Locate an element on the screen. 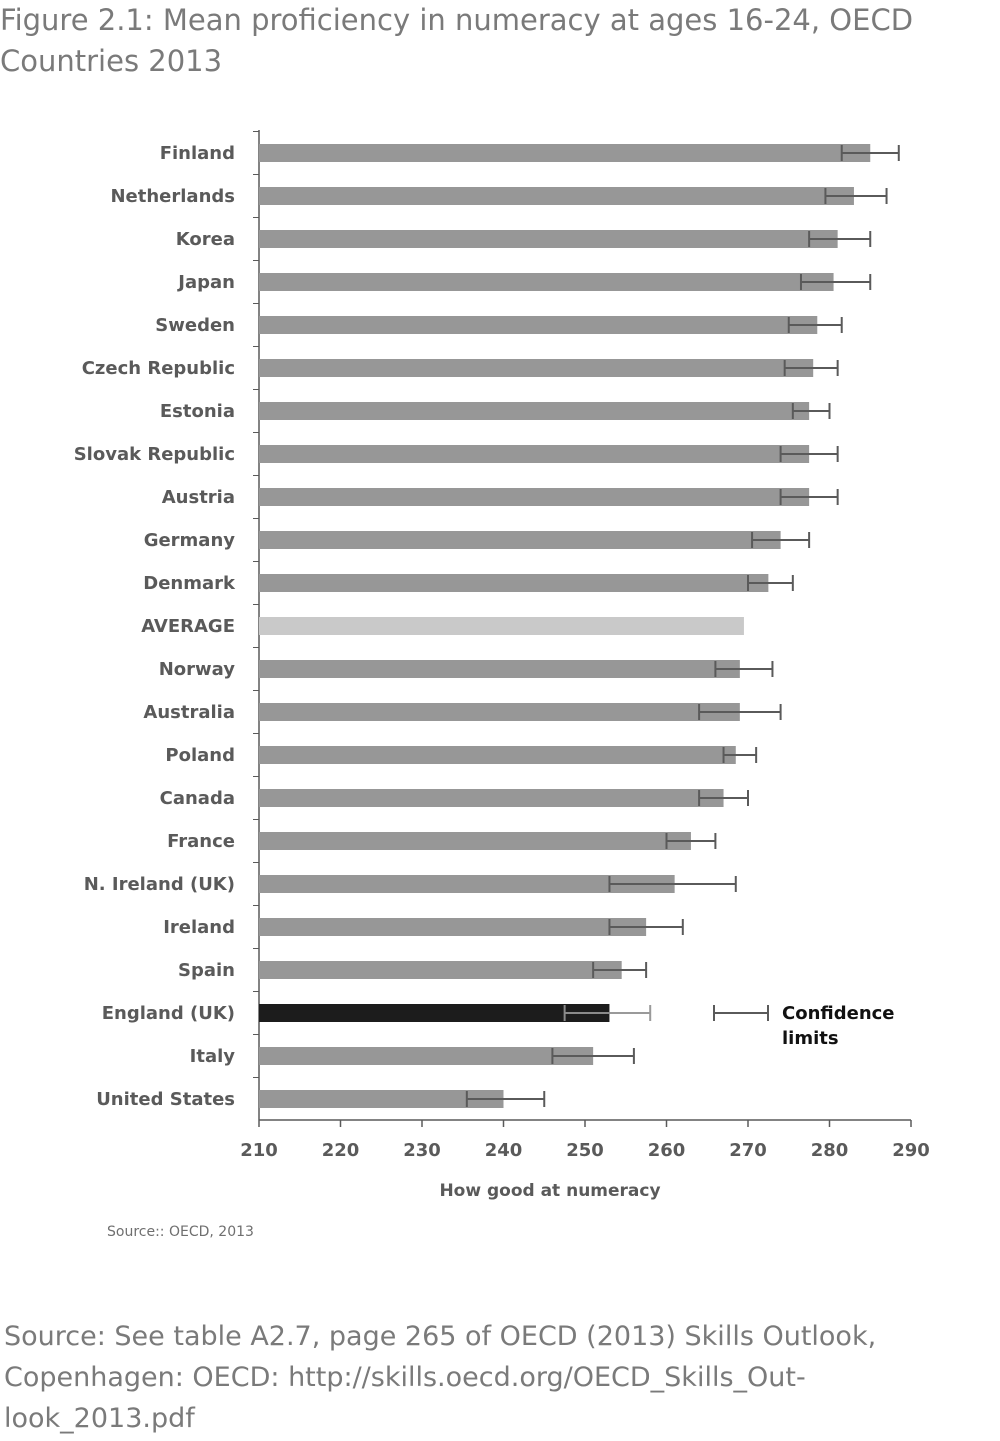 Image resolution: width=1000 pixels, height=1441 pixels. bar-finland is located at coordinates (565, 153).